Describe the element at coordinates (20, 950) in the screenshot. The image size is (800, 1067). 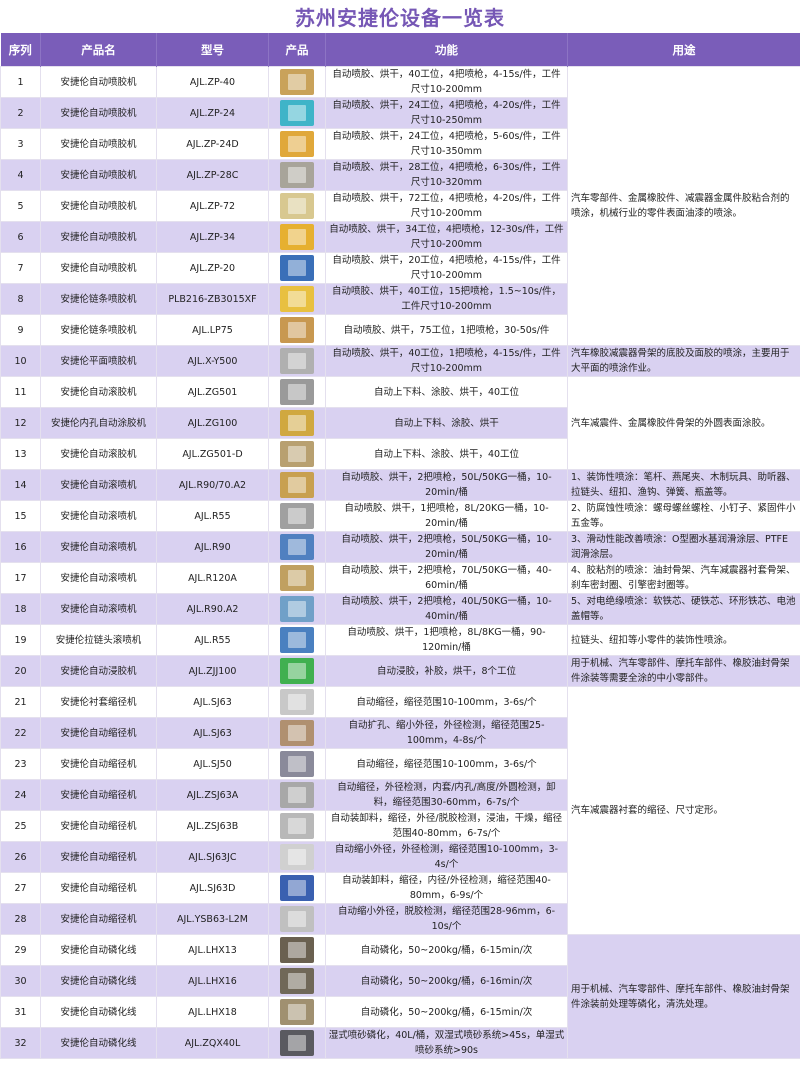
I see `seq-cell: 29` at that location.